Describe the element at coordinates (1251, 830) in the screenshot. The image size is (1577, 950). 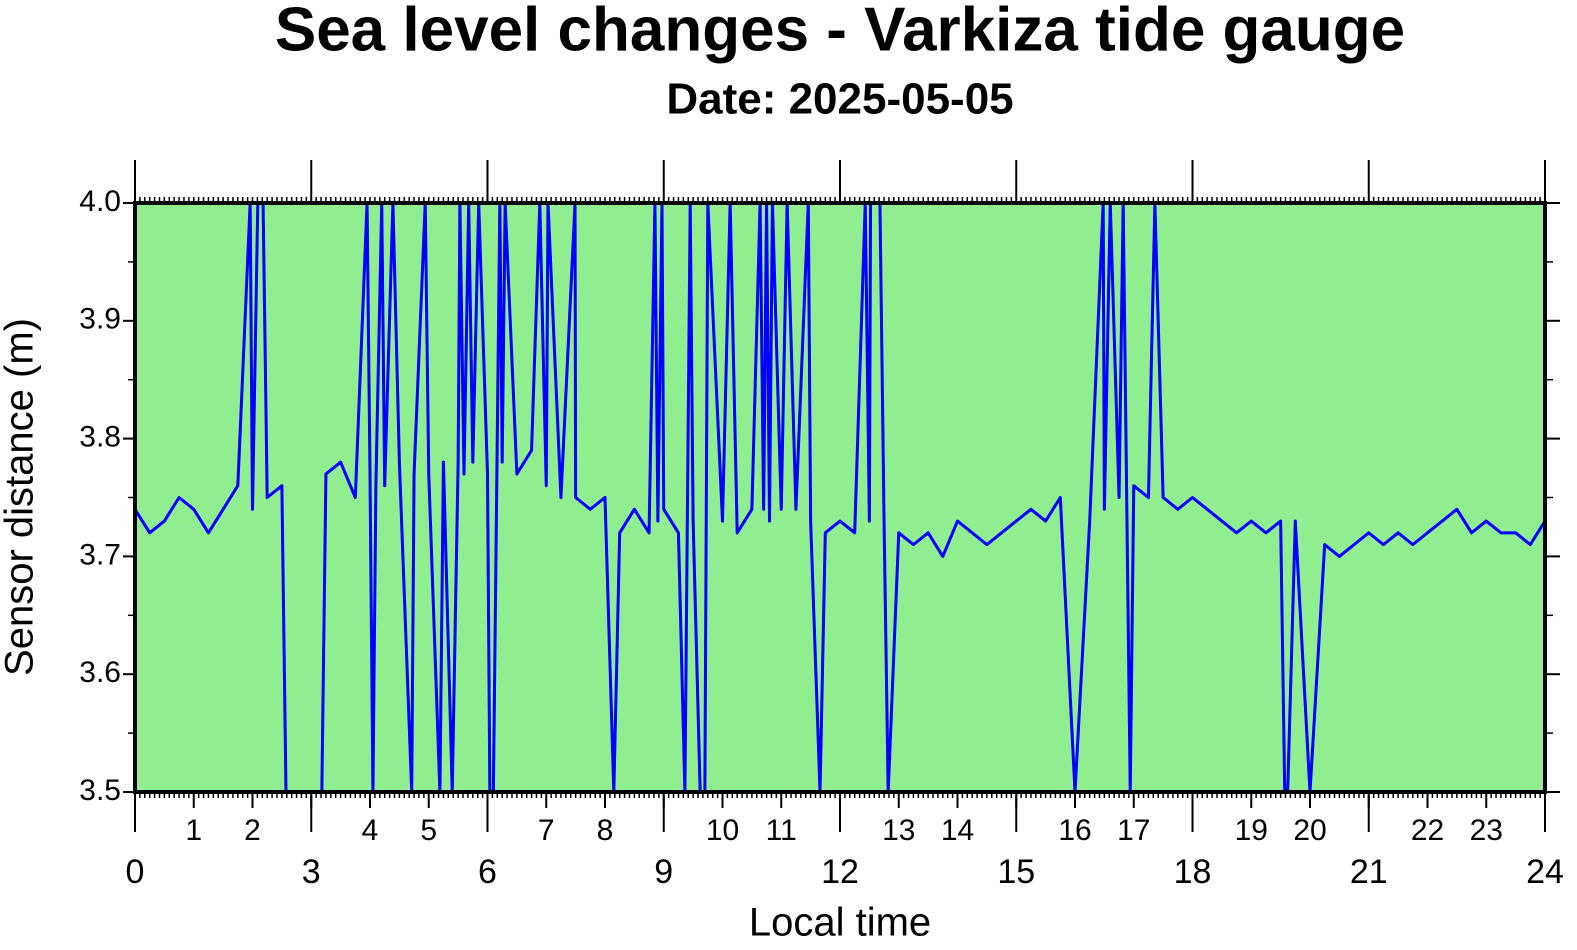
I see `x-minor-tick-label: 19` at that location.